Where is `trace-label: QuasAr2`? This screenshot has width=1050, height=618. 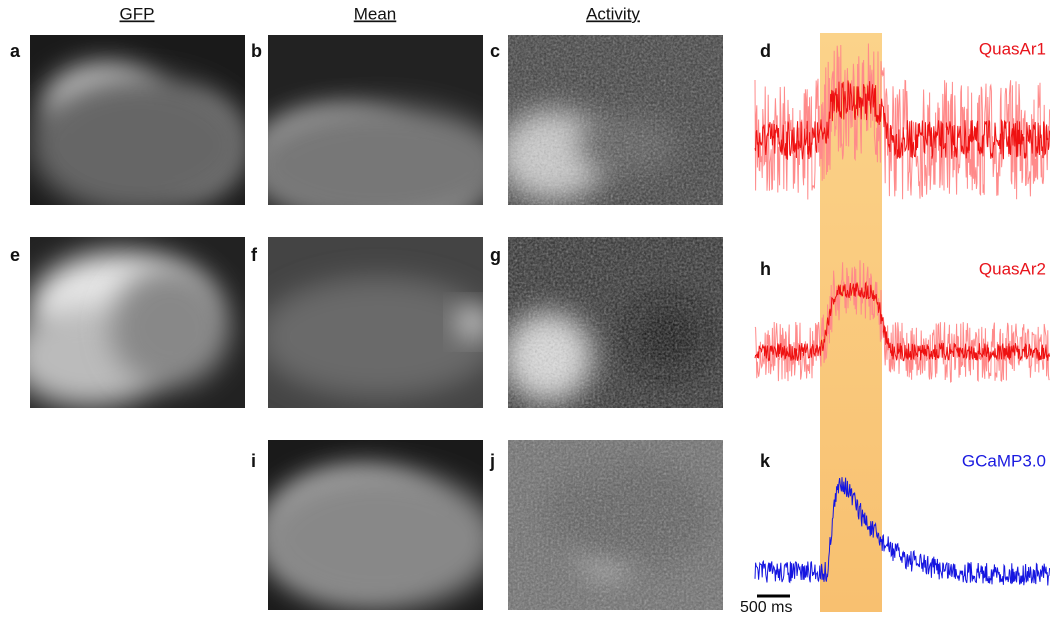
trace-label: QuasAr2 is located at coordinates (1012, 268).